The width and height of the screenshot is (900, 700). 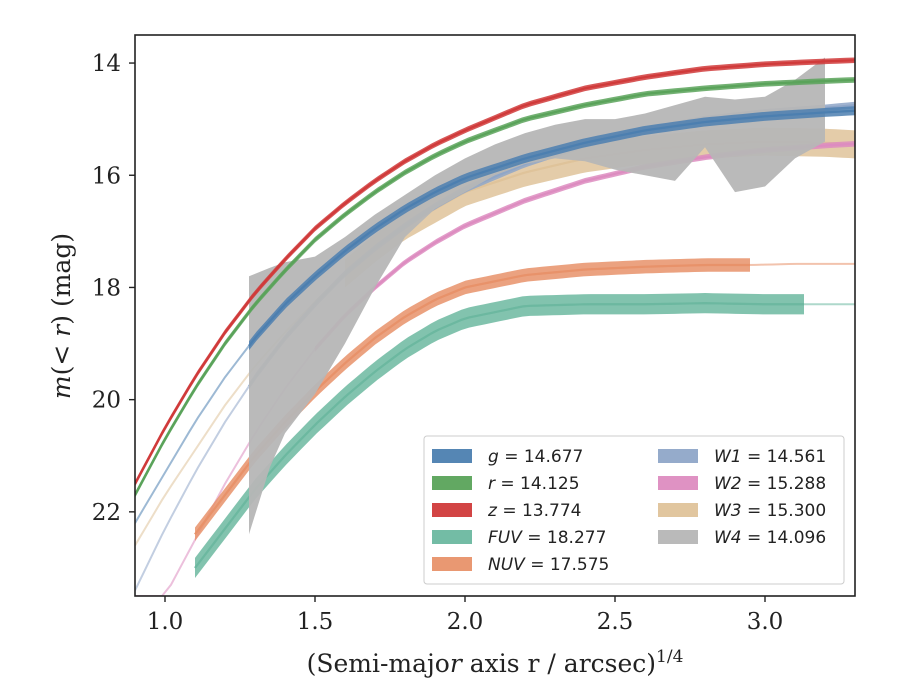 What do you see at coordinates (106, 401) in the screenshot?
I see `y-tick-label: 20` at bounding box center [106, 401].